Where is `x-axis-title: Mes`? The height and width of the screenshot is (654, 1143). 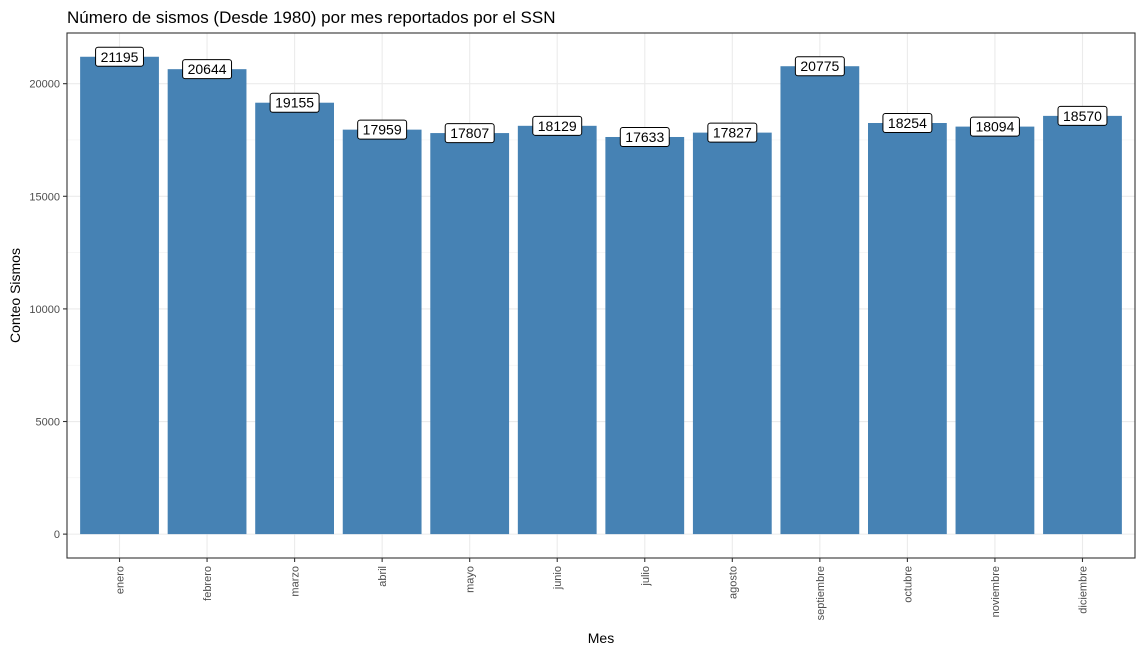
x-axis-title: Mes is located at coordinates (601, 638).